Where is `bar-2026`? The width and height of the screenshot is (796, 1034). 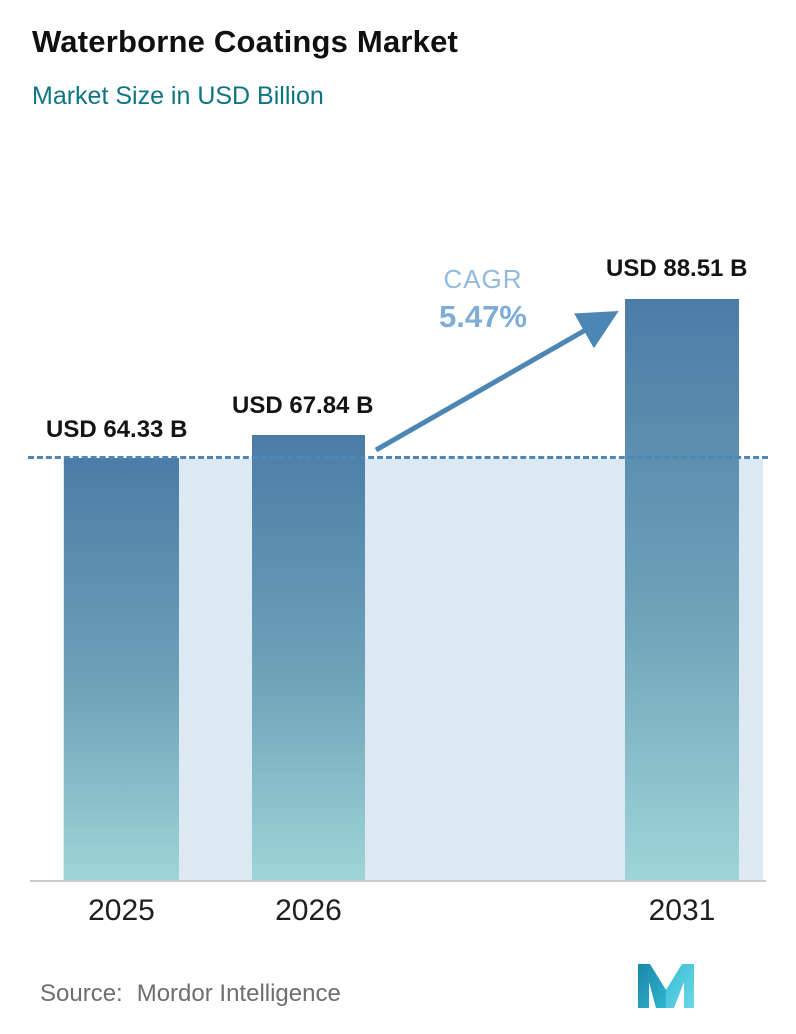 bar-2026 is located at coordinates (308, 657).